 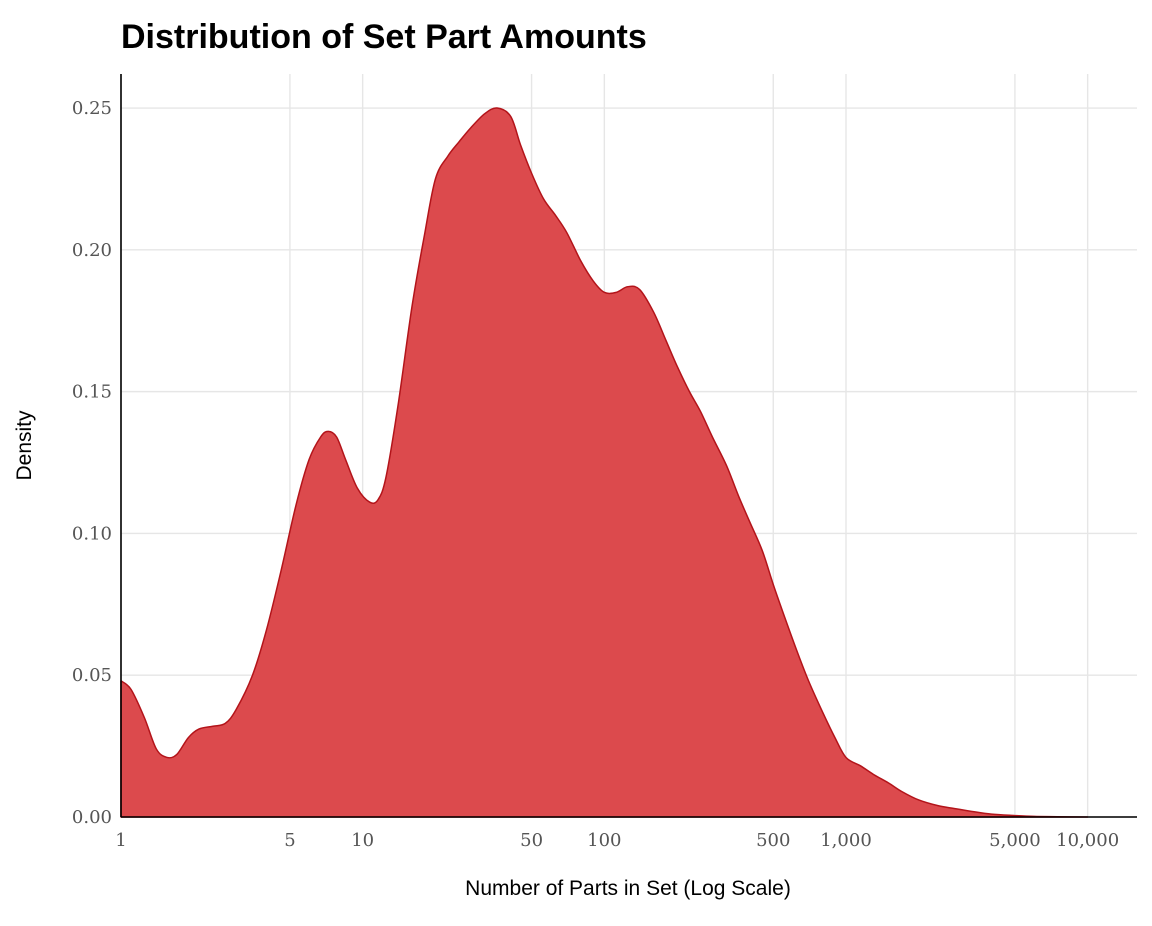 I want to click on x-tick-label: 1,000, so click(x=846, y=840).